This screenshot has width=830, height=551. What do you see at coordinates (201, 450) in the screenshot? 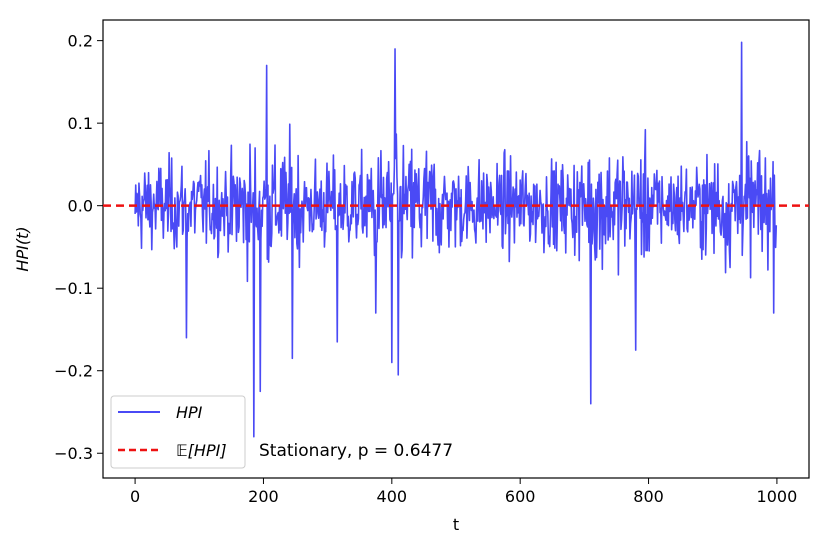
I see `legend-label-mean: 𝔼[HPI]` at bounding box center [201, 450].